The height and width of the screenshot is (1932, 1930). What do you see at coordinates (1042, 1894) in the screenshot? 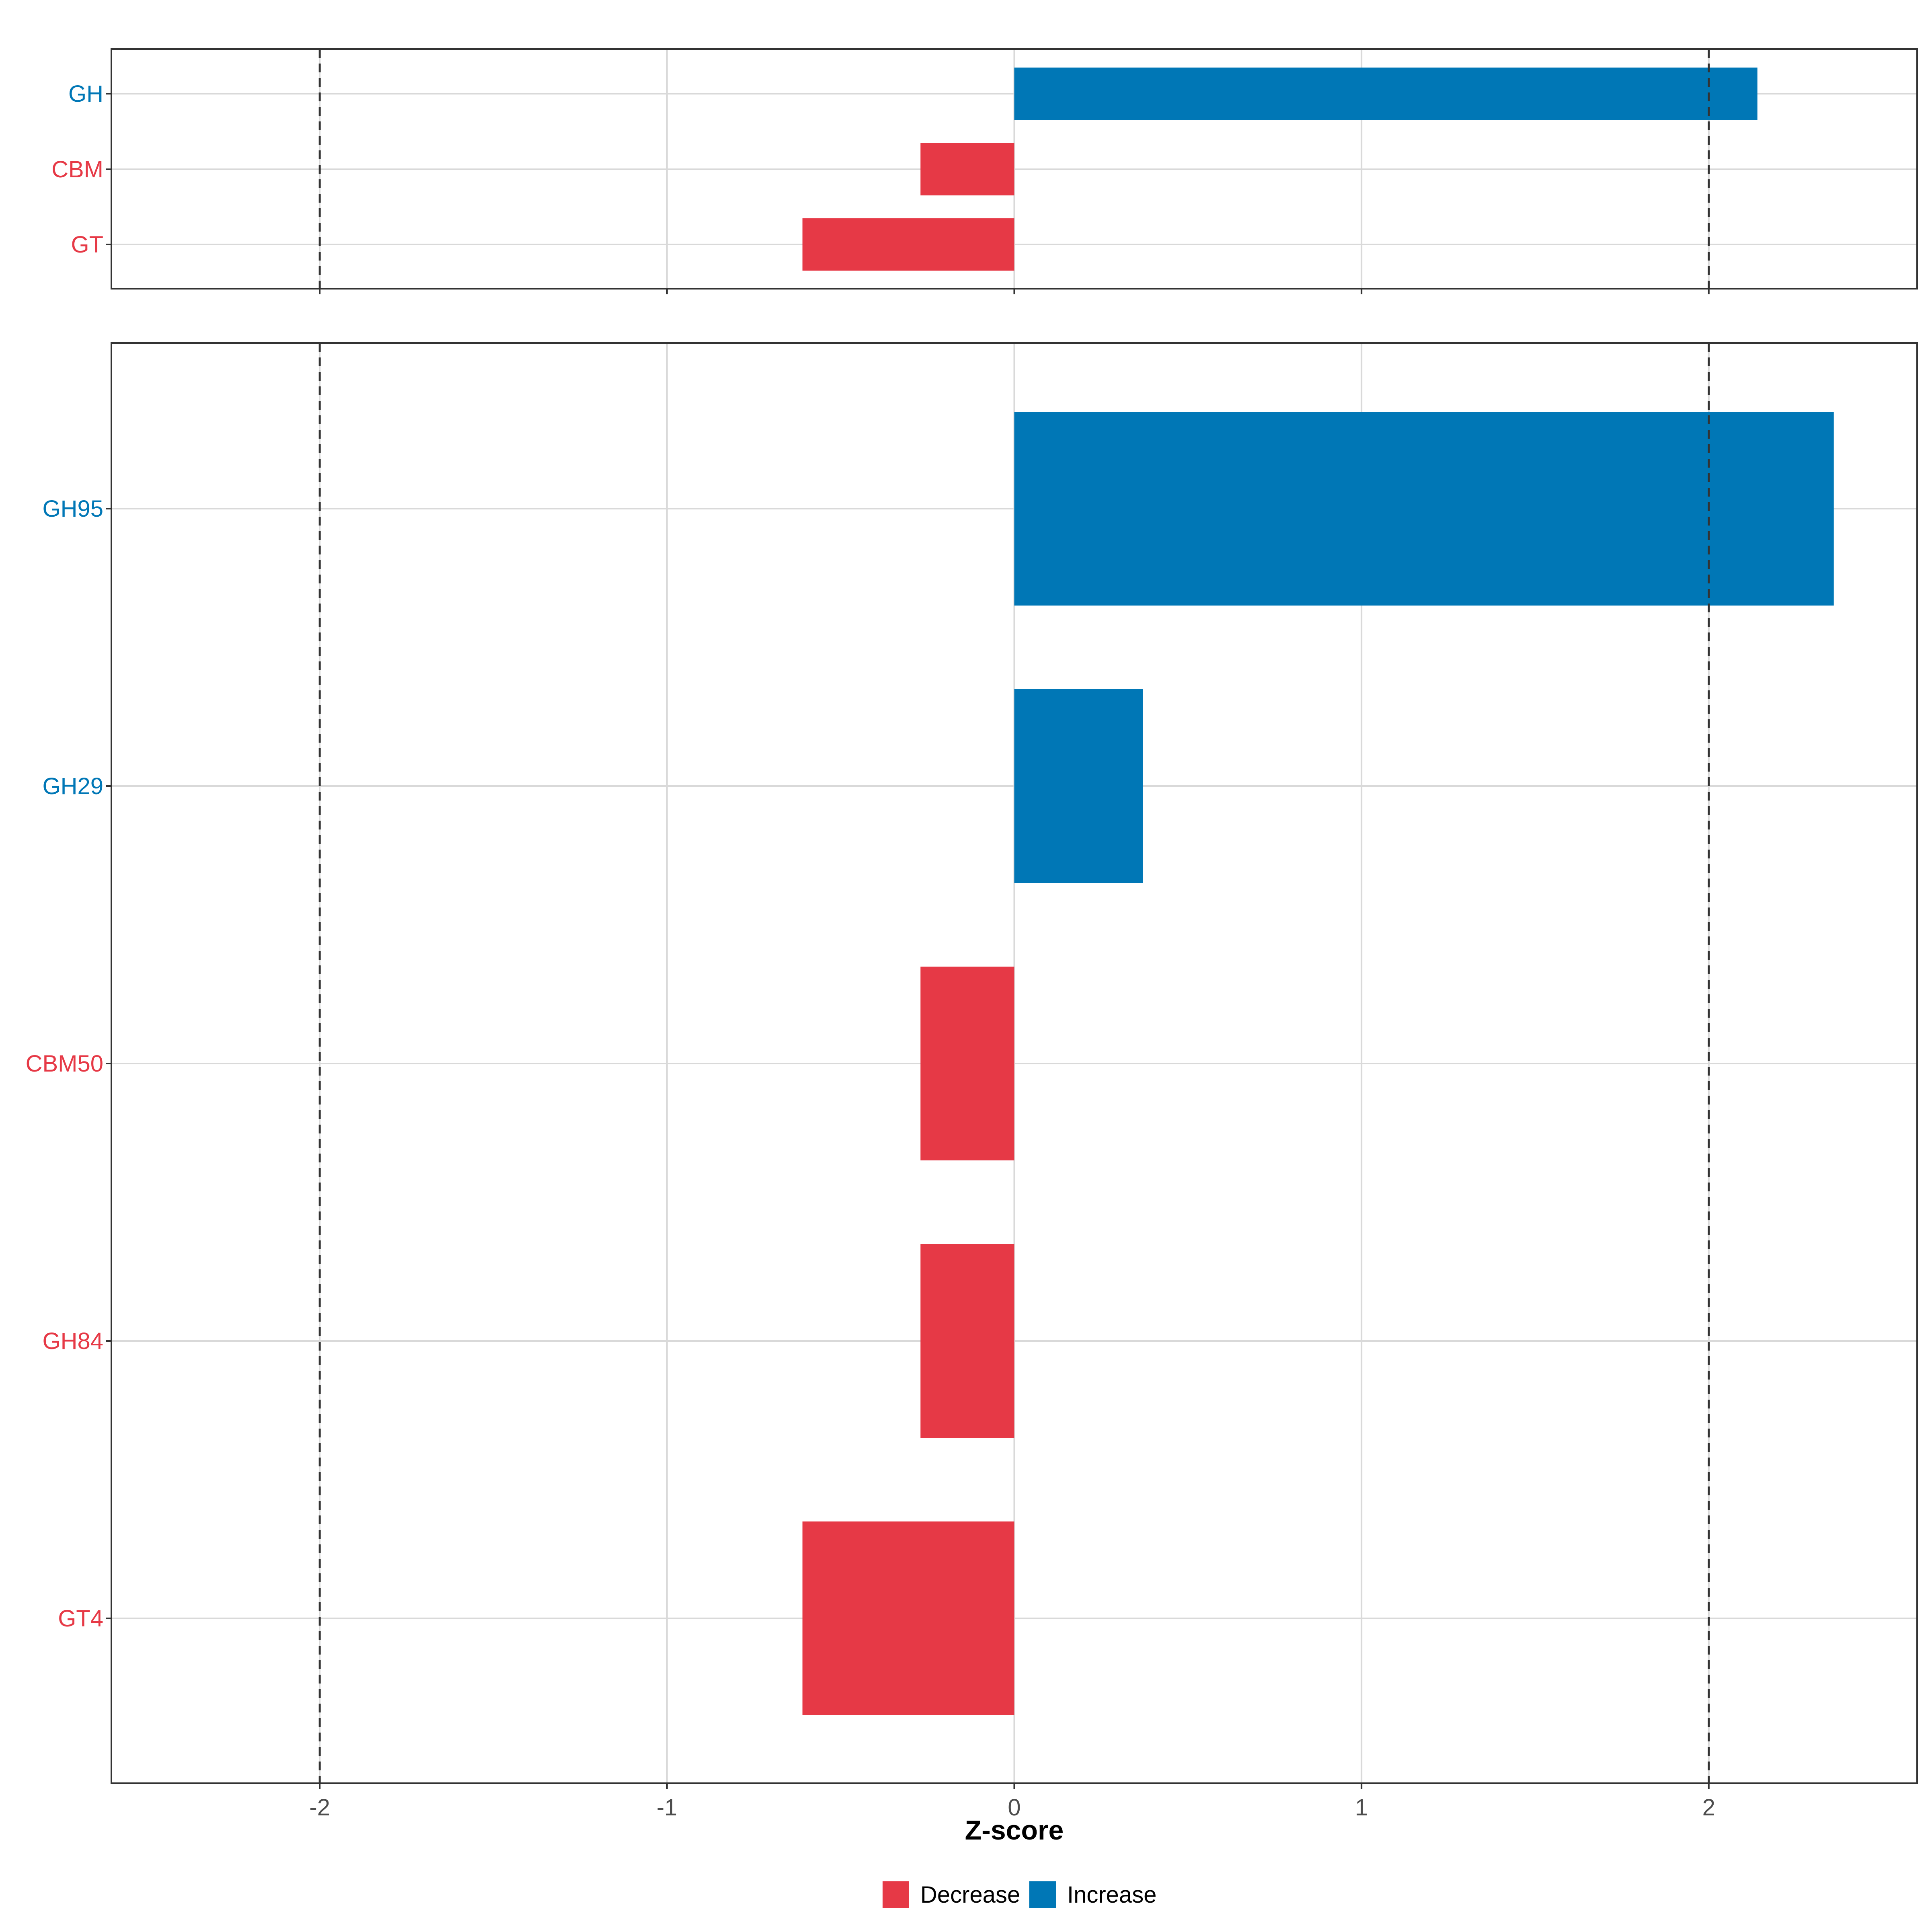
I see `legend-key-increase` at bounding box center [1042, 1894].